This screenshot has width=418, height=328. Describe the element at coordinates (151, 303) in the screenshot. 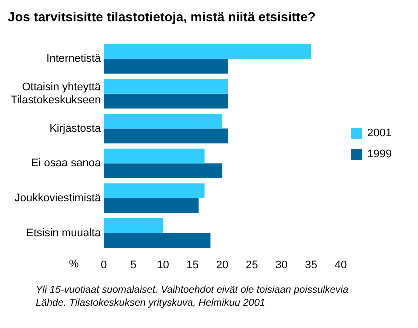

I see `text: Lähde. Tilastokeskuksen yrityskuva, Helmikuu 2001` at that location.